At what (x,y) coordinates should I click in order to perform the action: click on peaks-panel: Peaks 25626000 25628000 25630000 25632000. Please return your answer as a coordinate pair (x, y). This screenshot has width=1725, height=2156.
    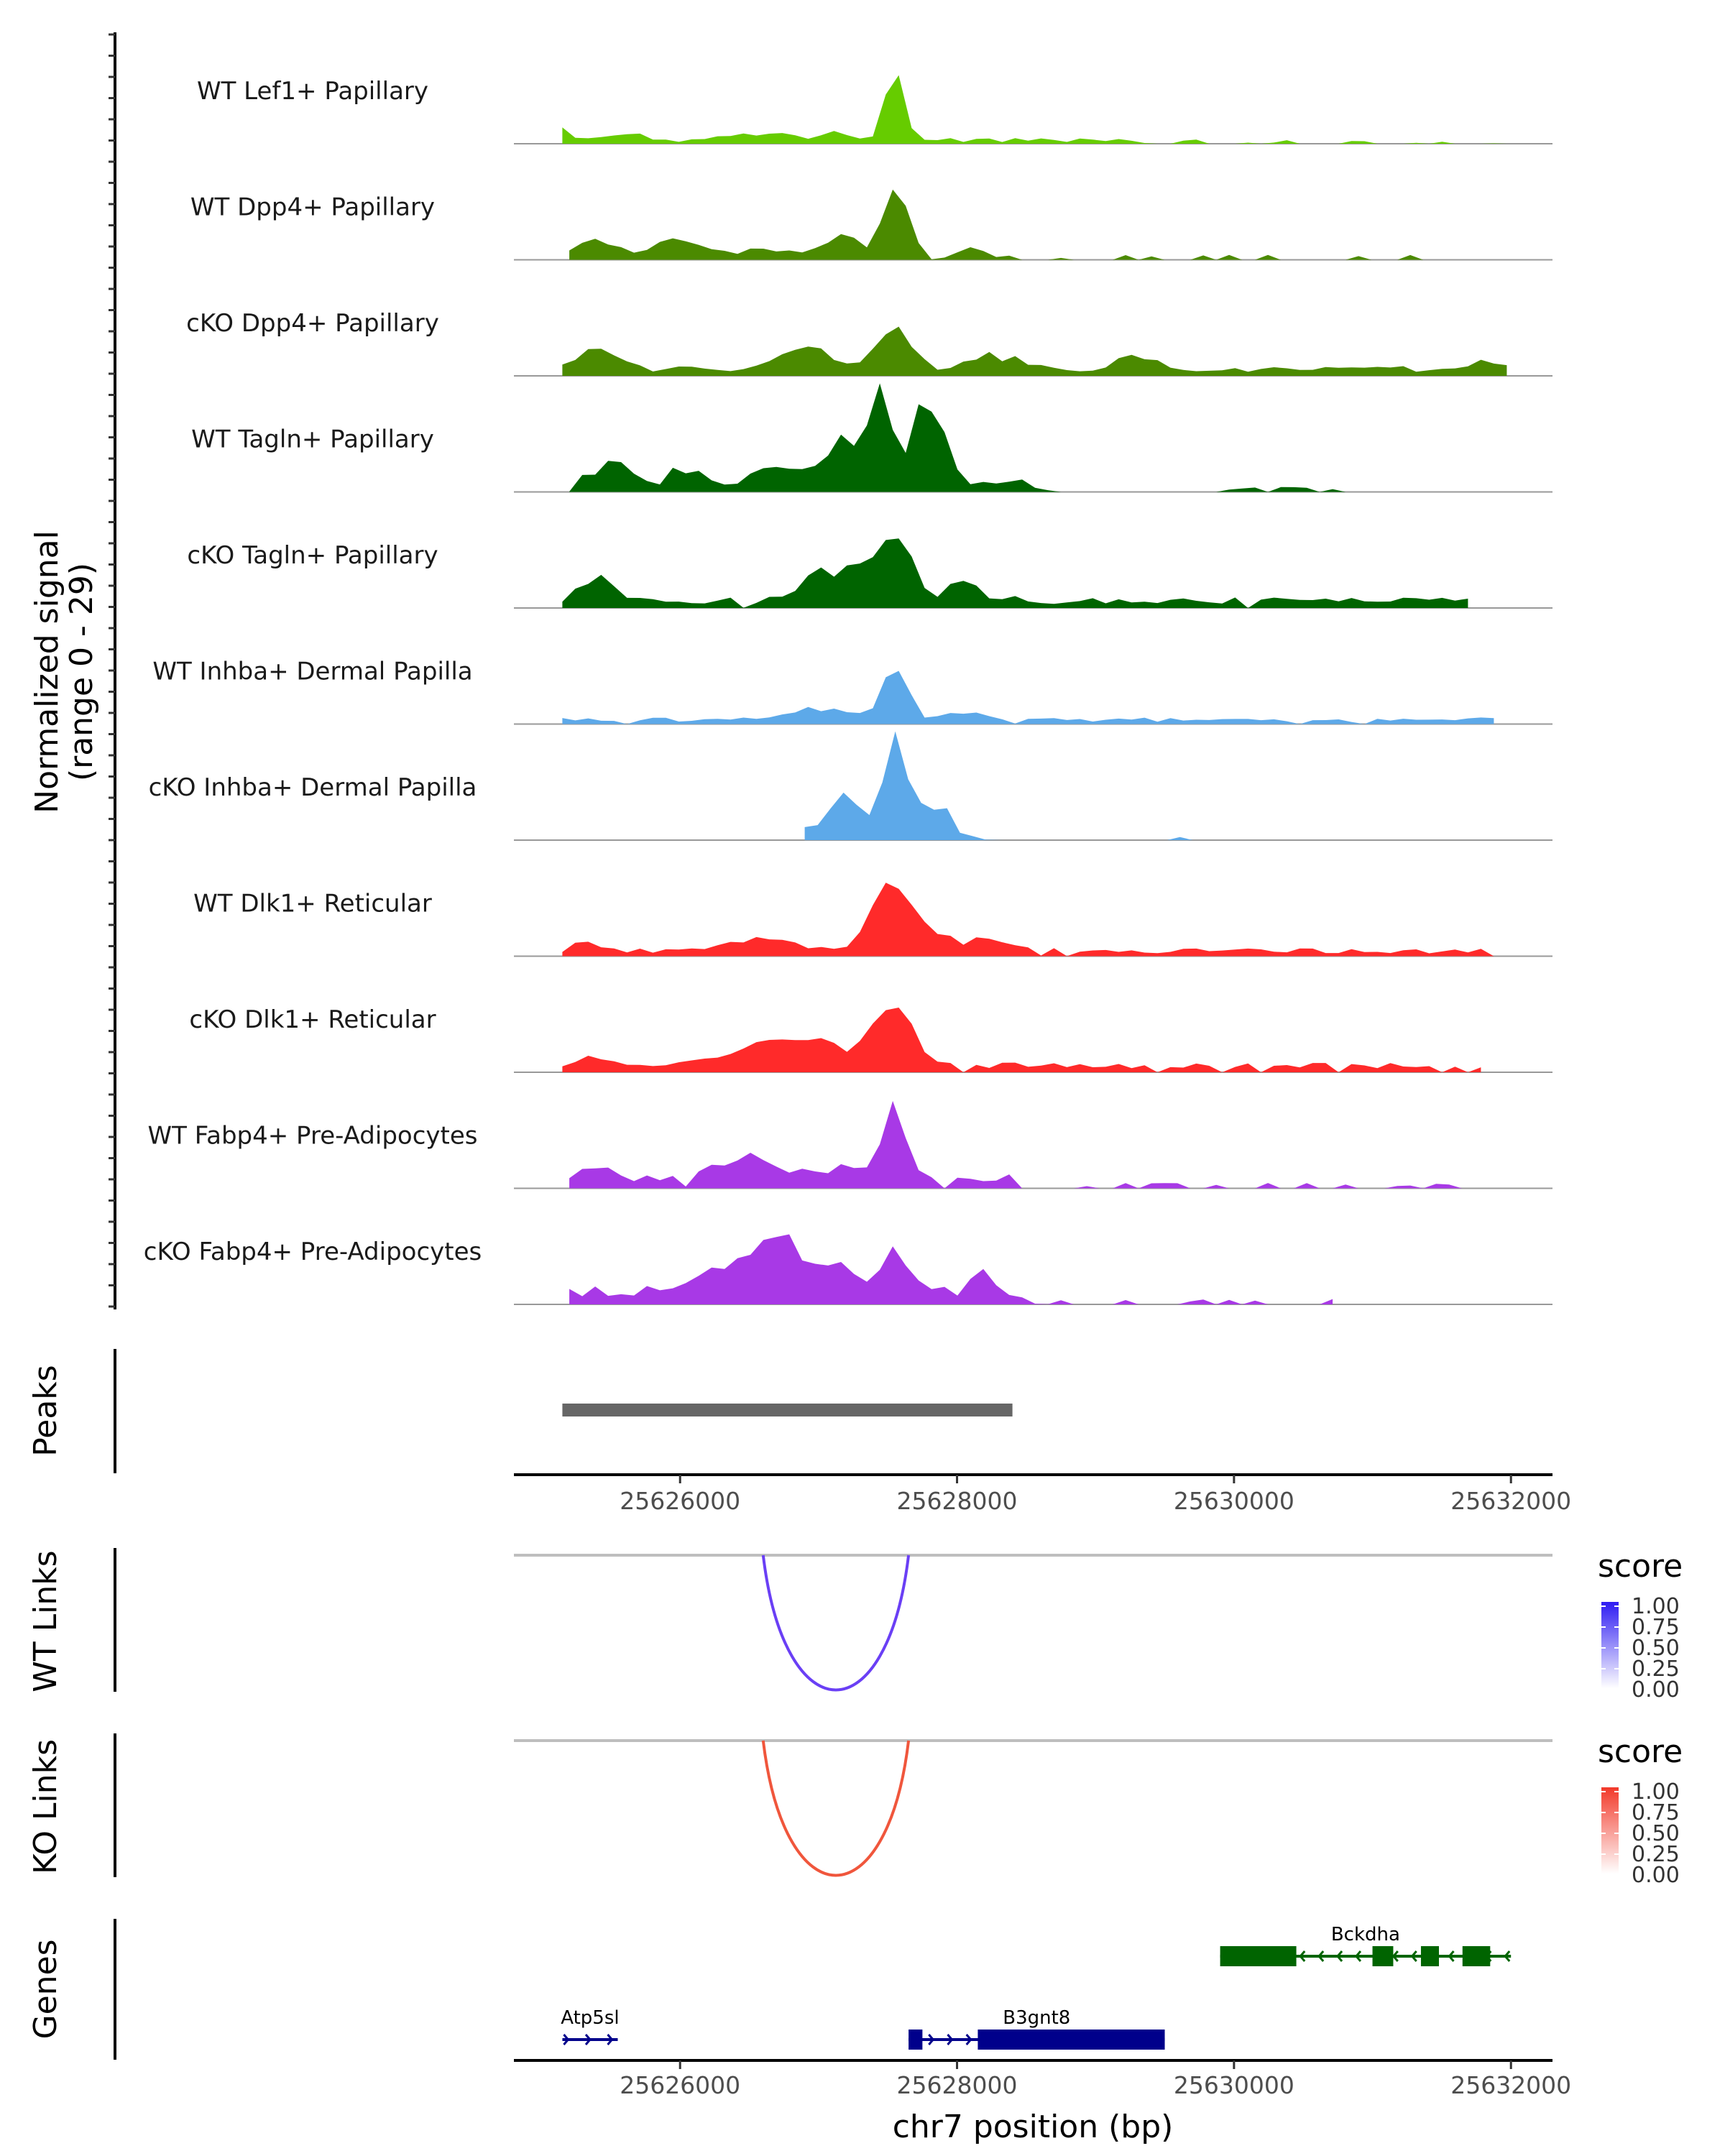
    Looking at the image, I should click on (799, 1432).